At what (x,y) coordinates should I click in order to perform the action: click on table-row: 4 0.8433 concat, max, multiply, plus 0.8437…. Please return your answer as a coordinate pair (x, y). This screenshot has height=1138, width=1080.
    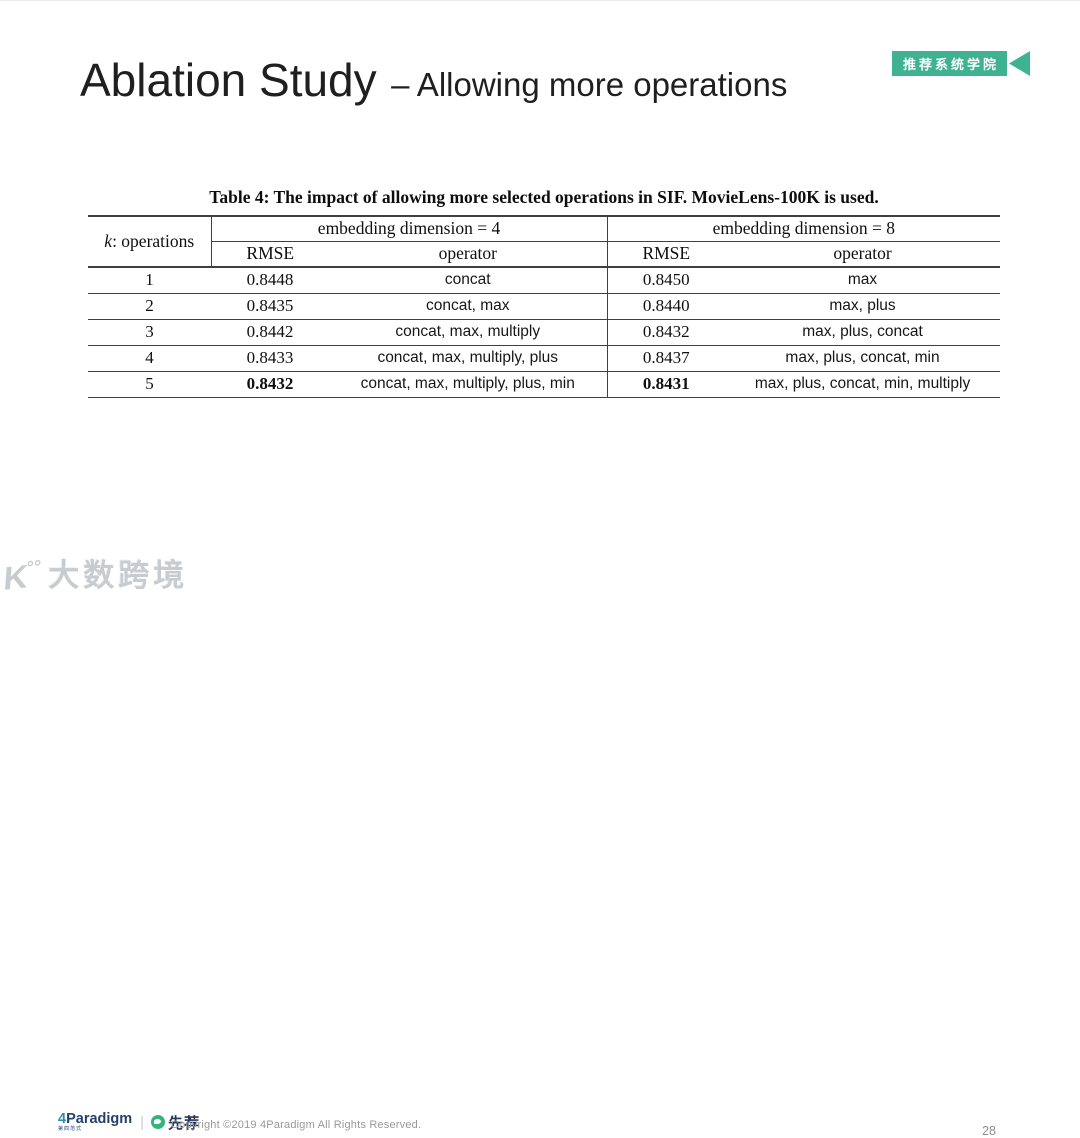
    Looking at the image, I should click on (544, 358).